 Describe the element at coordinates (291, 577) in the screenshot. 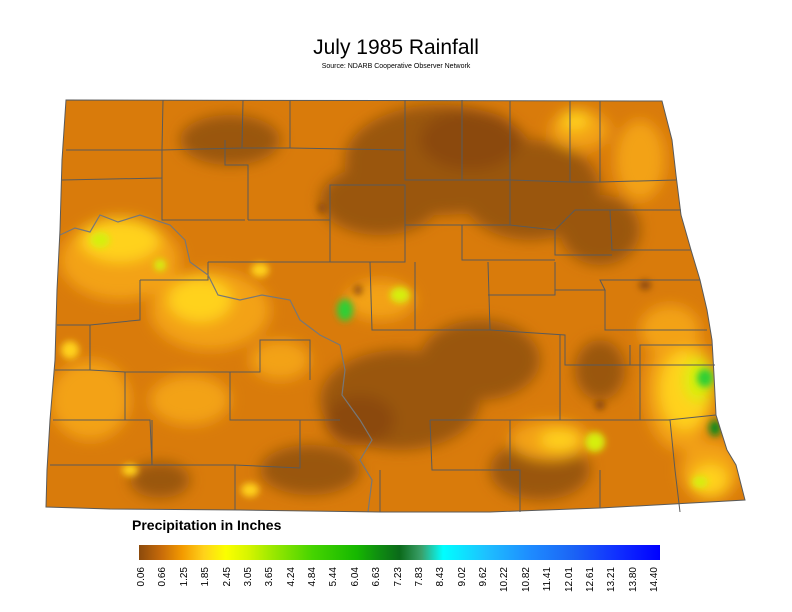

I see `legend-tick-label: 4.24` at that location.